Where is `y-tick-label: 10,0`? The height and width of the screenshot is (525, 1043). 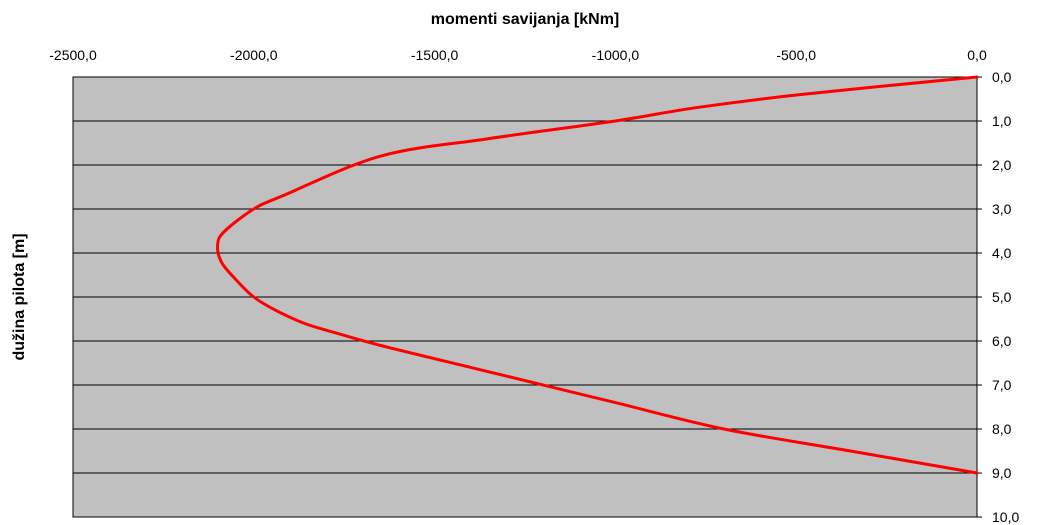
y-tick-label: 10,0 is located at coordinates (1005, 517).